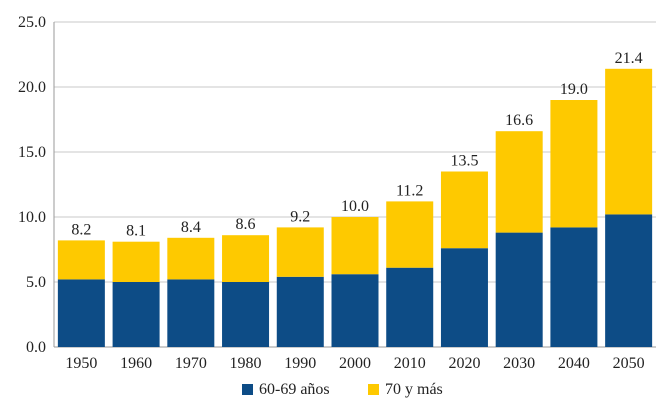 This screenshot has height=403, width=656. Describe the element at coordinates (32, 87) in the screenshot. I see `y-tick-label: 20.0` at that location.